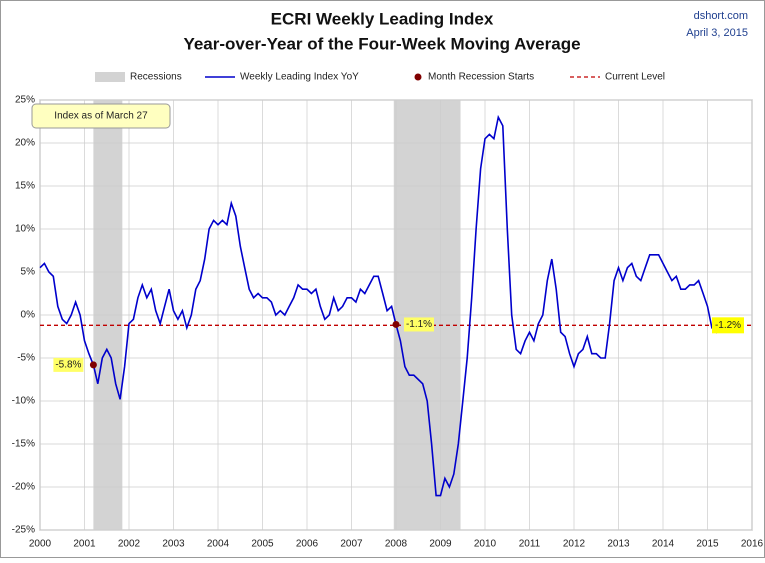 The width and height of the screenshot is (765, 563). I want to click on x-tick-label: 2003, so click(173, 544).